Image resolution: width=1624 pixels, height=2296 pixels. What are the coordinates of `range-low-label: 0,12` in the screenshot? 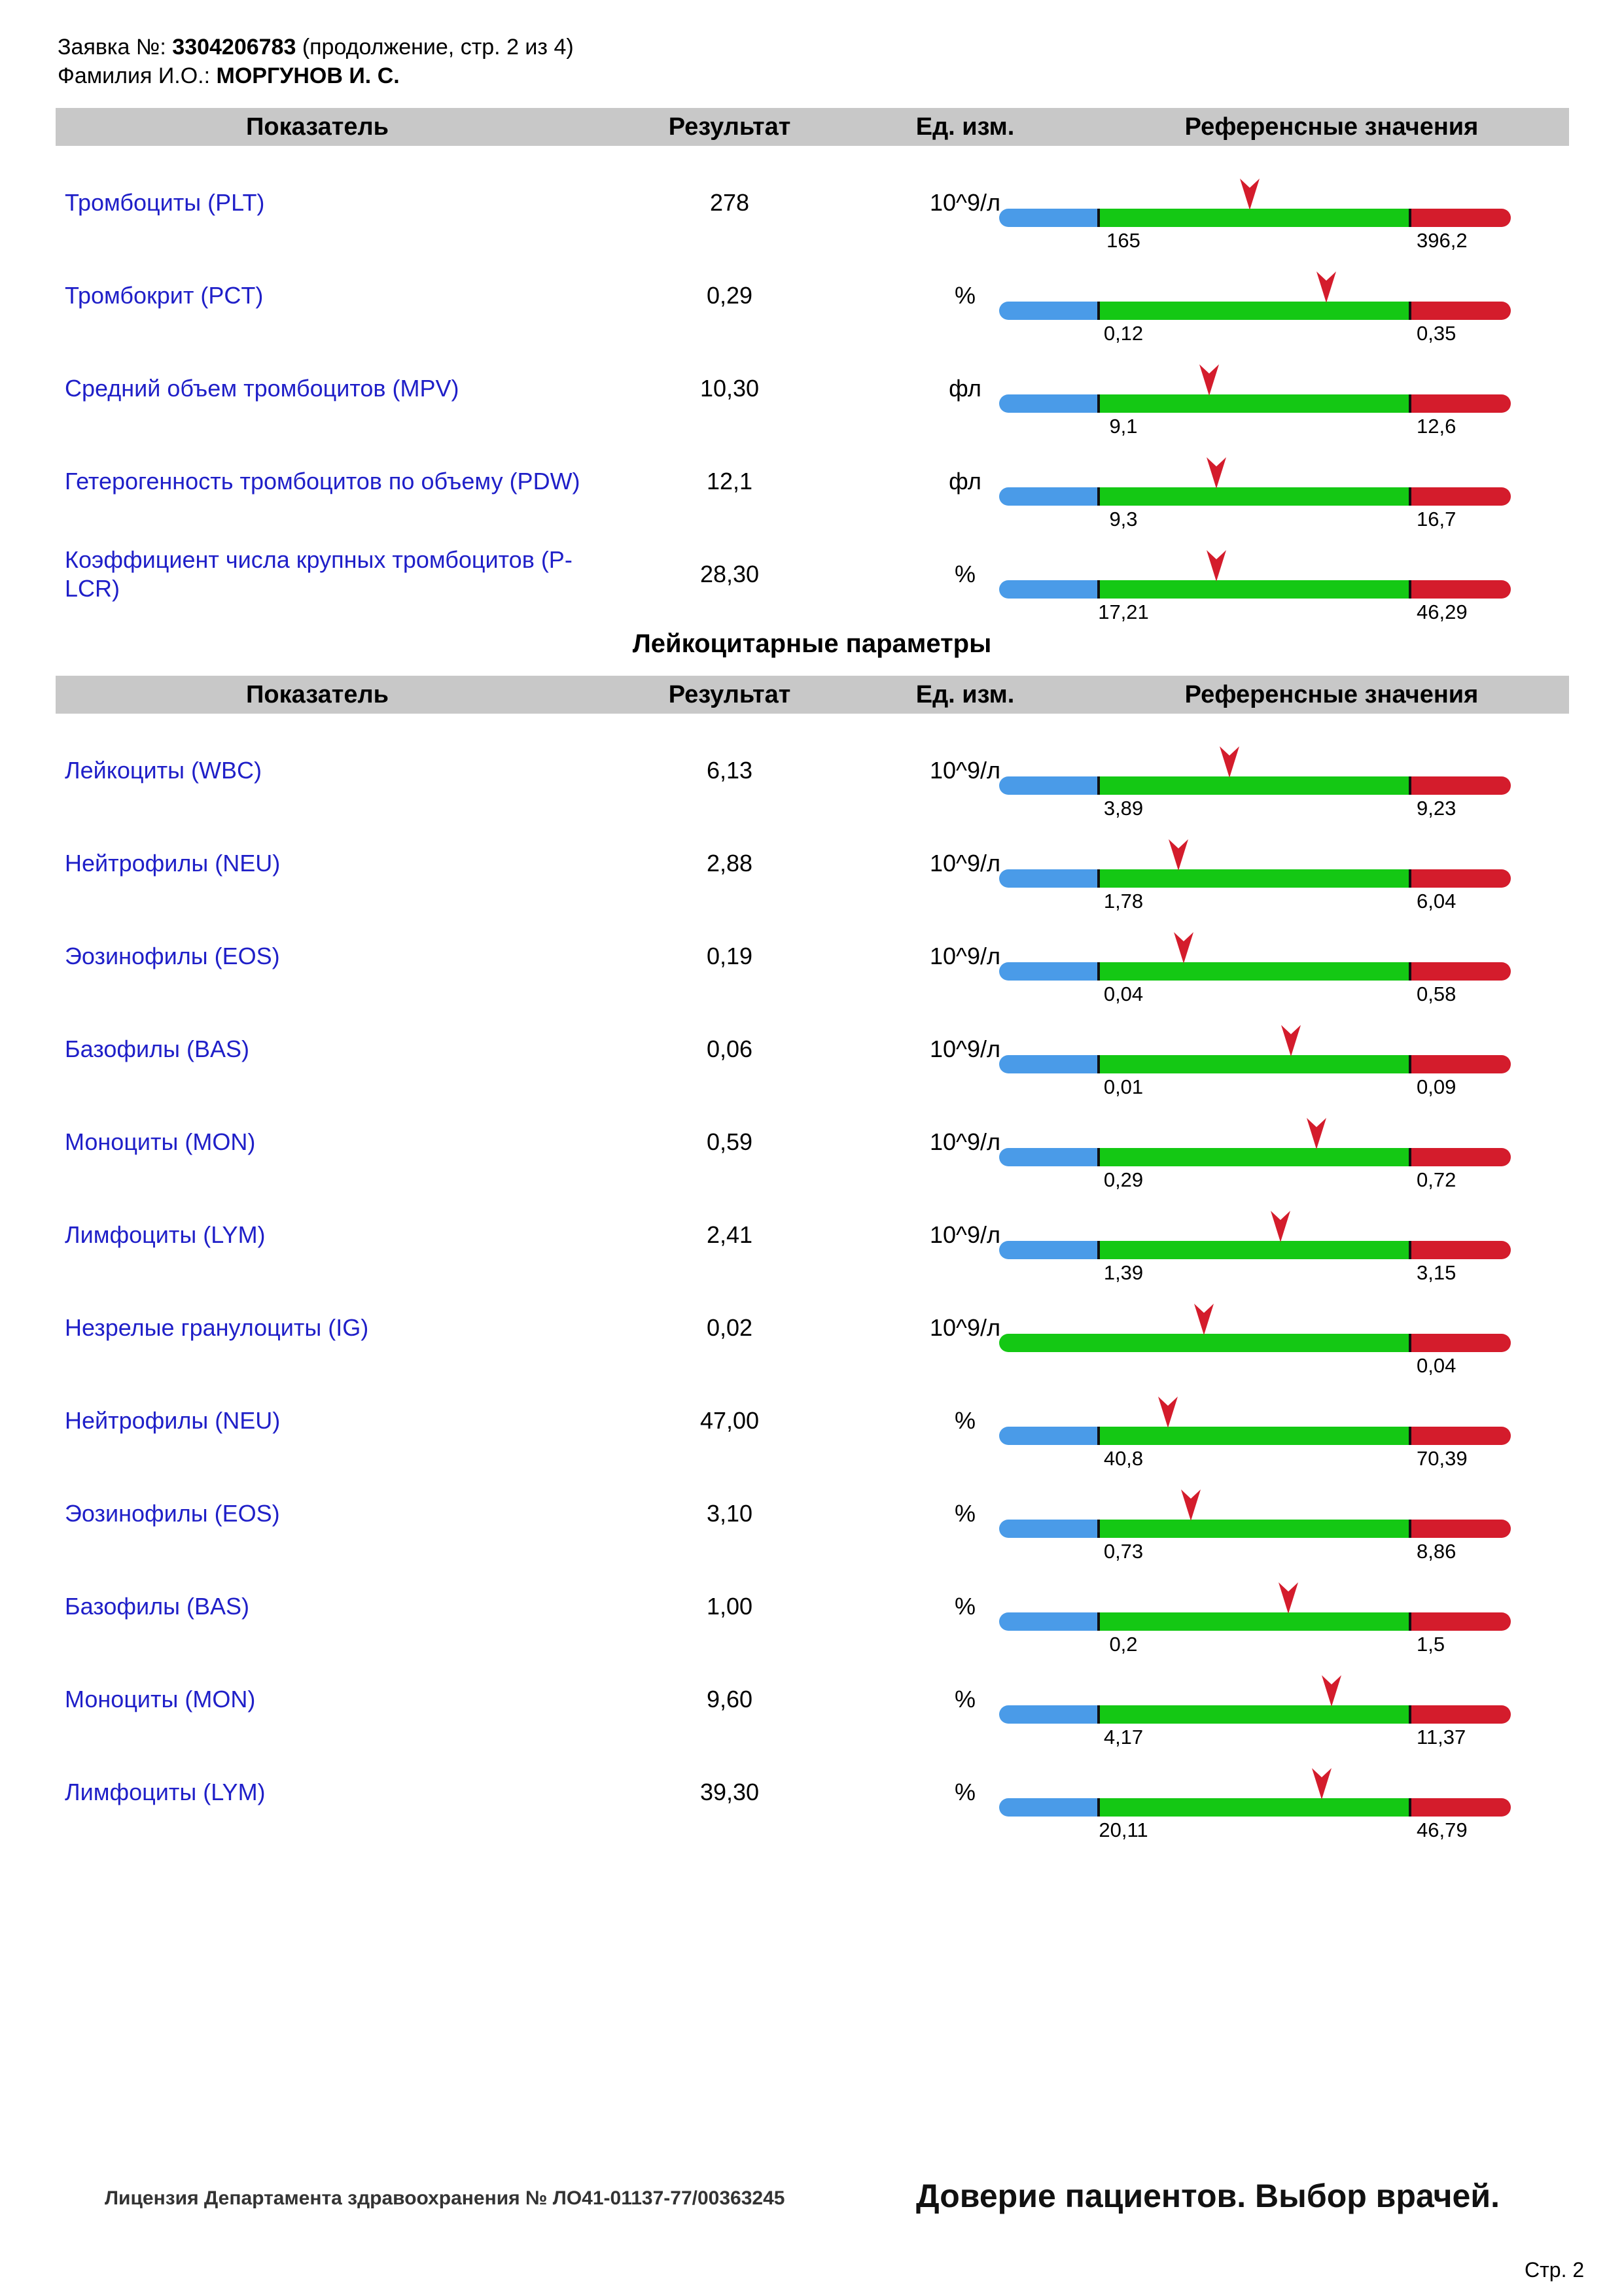 It's located at (1123, 333).